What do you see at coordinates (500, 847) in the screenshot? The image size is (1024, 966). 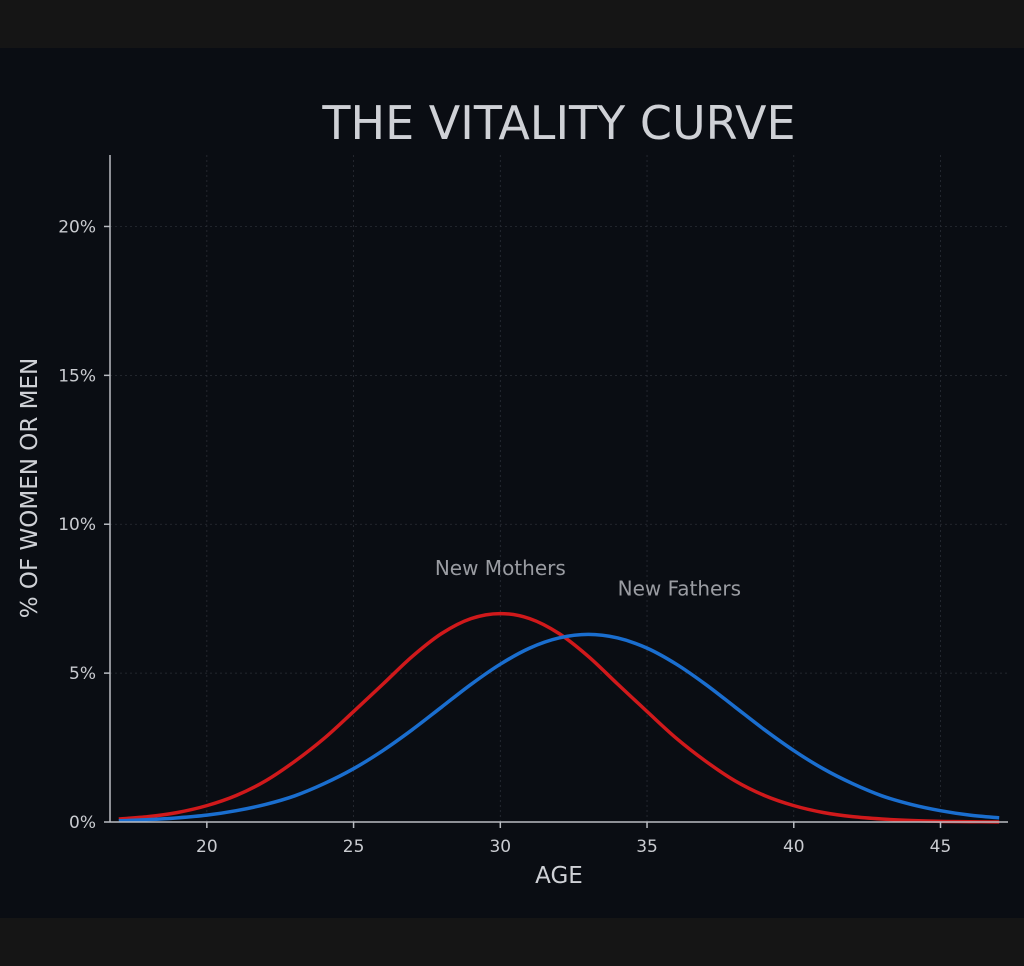 I see `x-tick-label: 30` at bounding box center [500, 847].